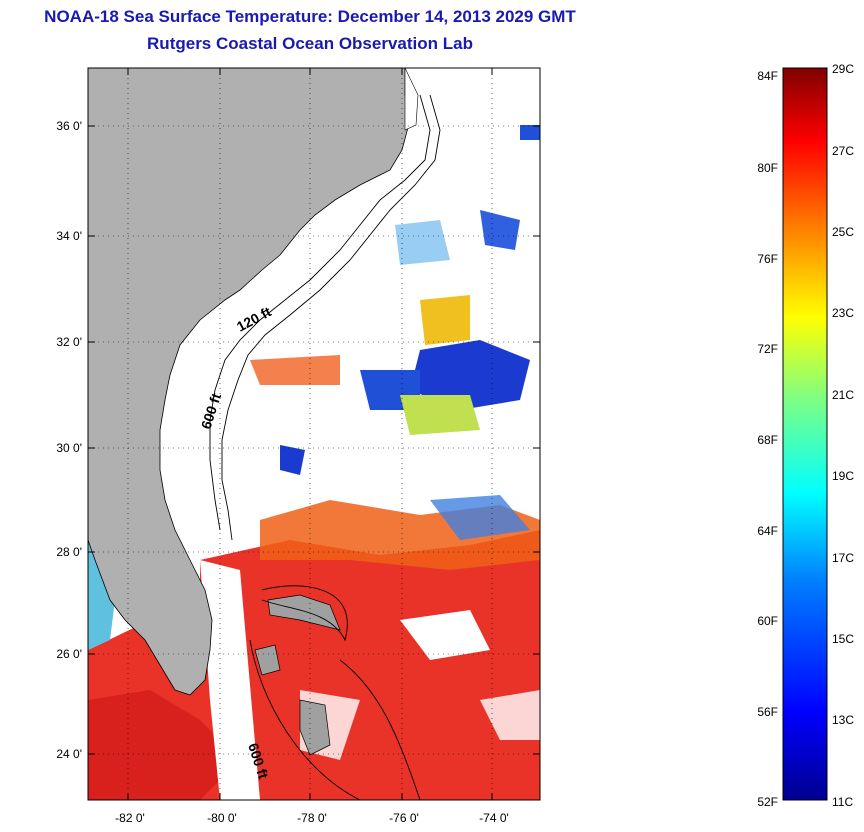 This screenshot has height=832, width=864. What do you see at coordinates (842, 802) in the screenshot?
I see `cb-c-11: 11C` at bounding box center [842, 802].